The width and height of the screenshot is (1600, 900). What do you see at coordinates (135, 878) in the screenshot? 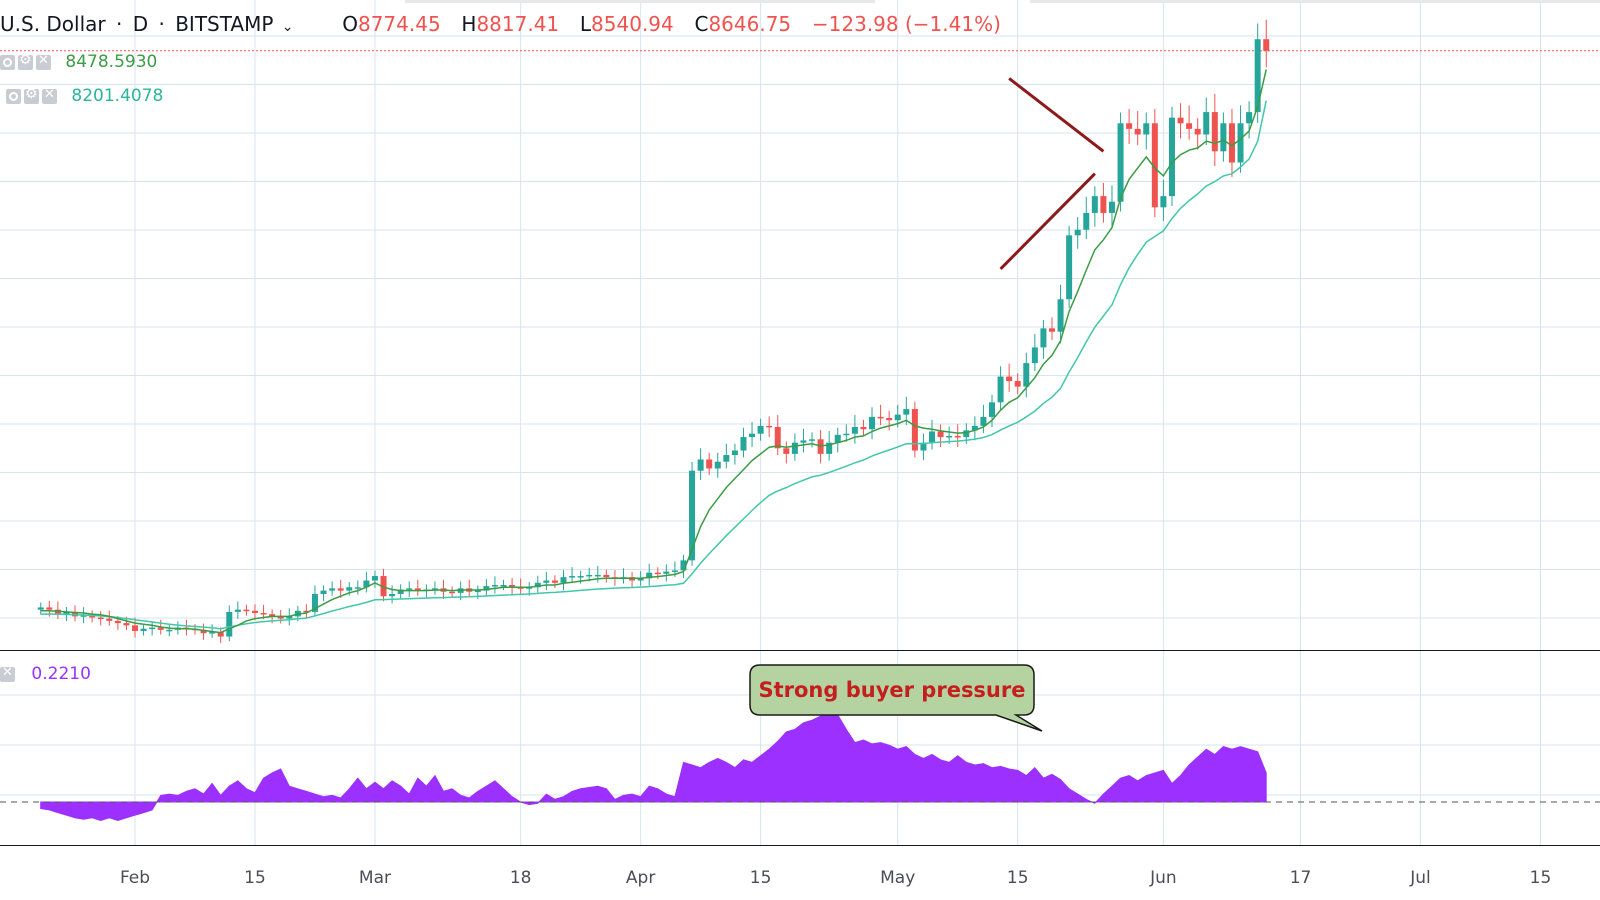
I see `x-tick-label: Feb` at bounding box center [135, 878].